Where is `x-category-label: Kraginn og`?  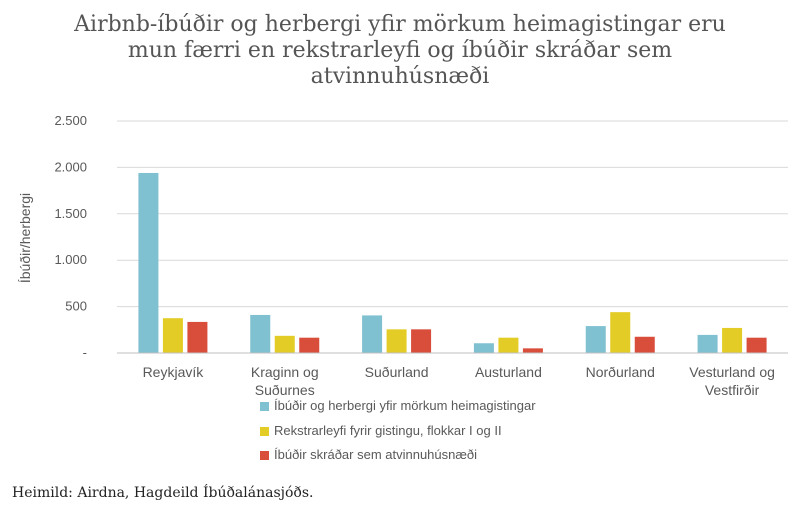
x-category-label: Kraginn og is located at coordinates (285, 372).